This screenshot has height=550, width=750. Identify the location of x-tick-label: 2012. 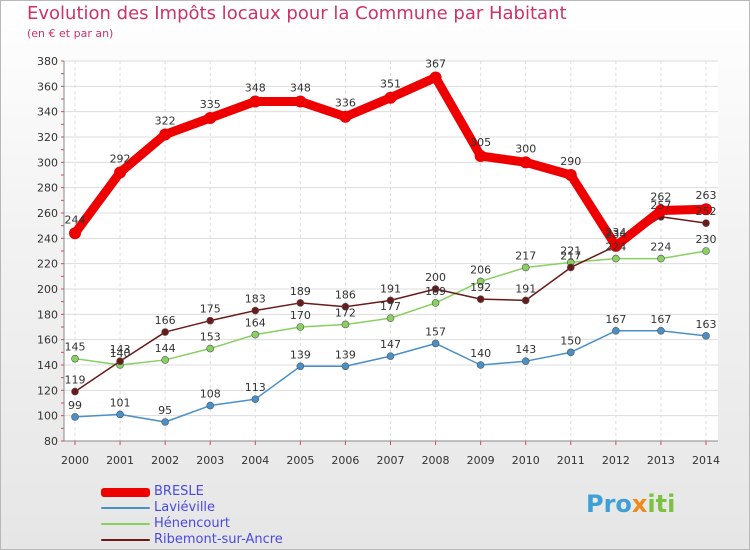
(616, 460).